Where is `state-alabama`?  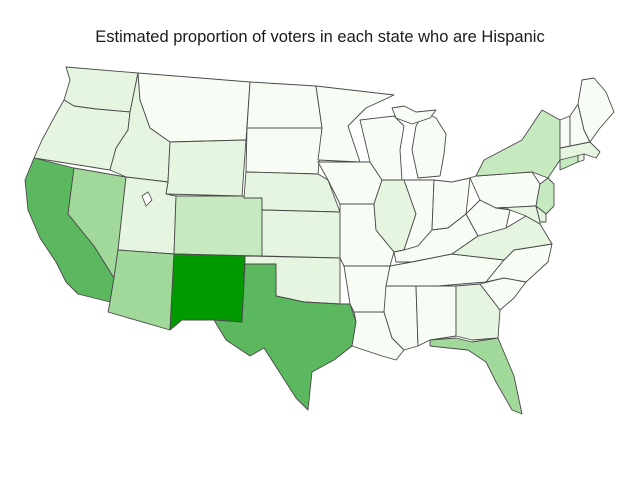 state-alabama is located at coordinates (436, 316).